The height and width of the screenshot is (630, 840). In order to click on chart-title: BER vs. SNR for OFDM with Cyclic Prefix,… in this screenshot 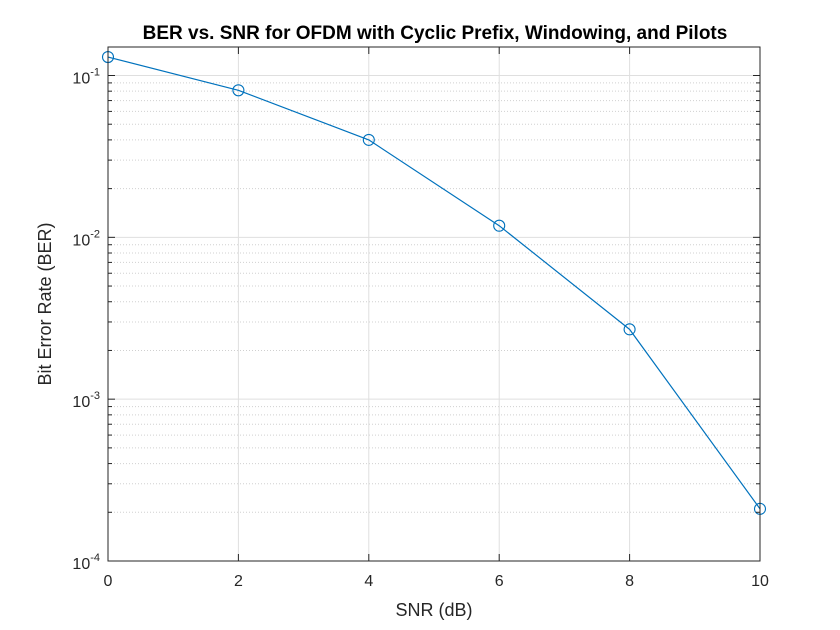, I will do `click(435, 33)`.